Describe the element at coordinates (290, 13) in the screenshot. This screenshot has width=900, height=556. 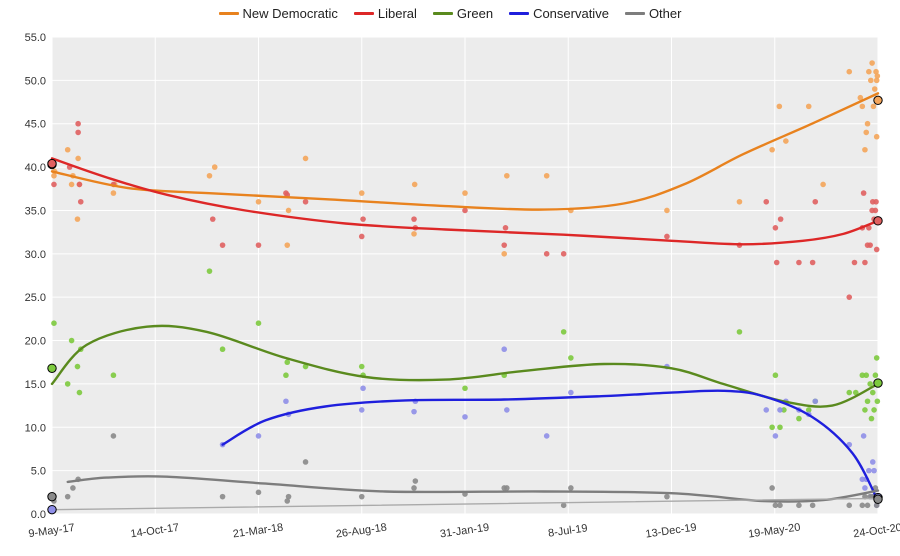
I see `legend-label: New Democratic` at that location.